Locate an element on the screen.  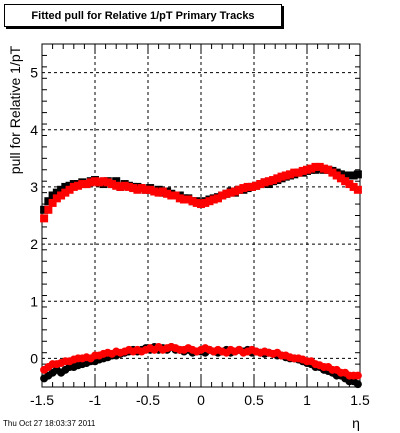
x-tick-label: 1 is located at coordinates (307, 400).